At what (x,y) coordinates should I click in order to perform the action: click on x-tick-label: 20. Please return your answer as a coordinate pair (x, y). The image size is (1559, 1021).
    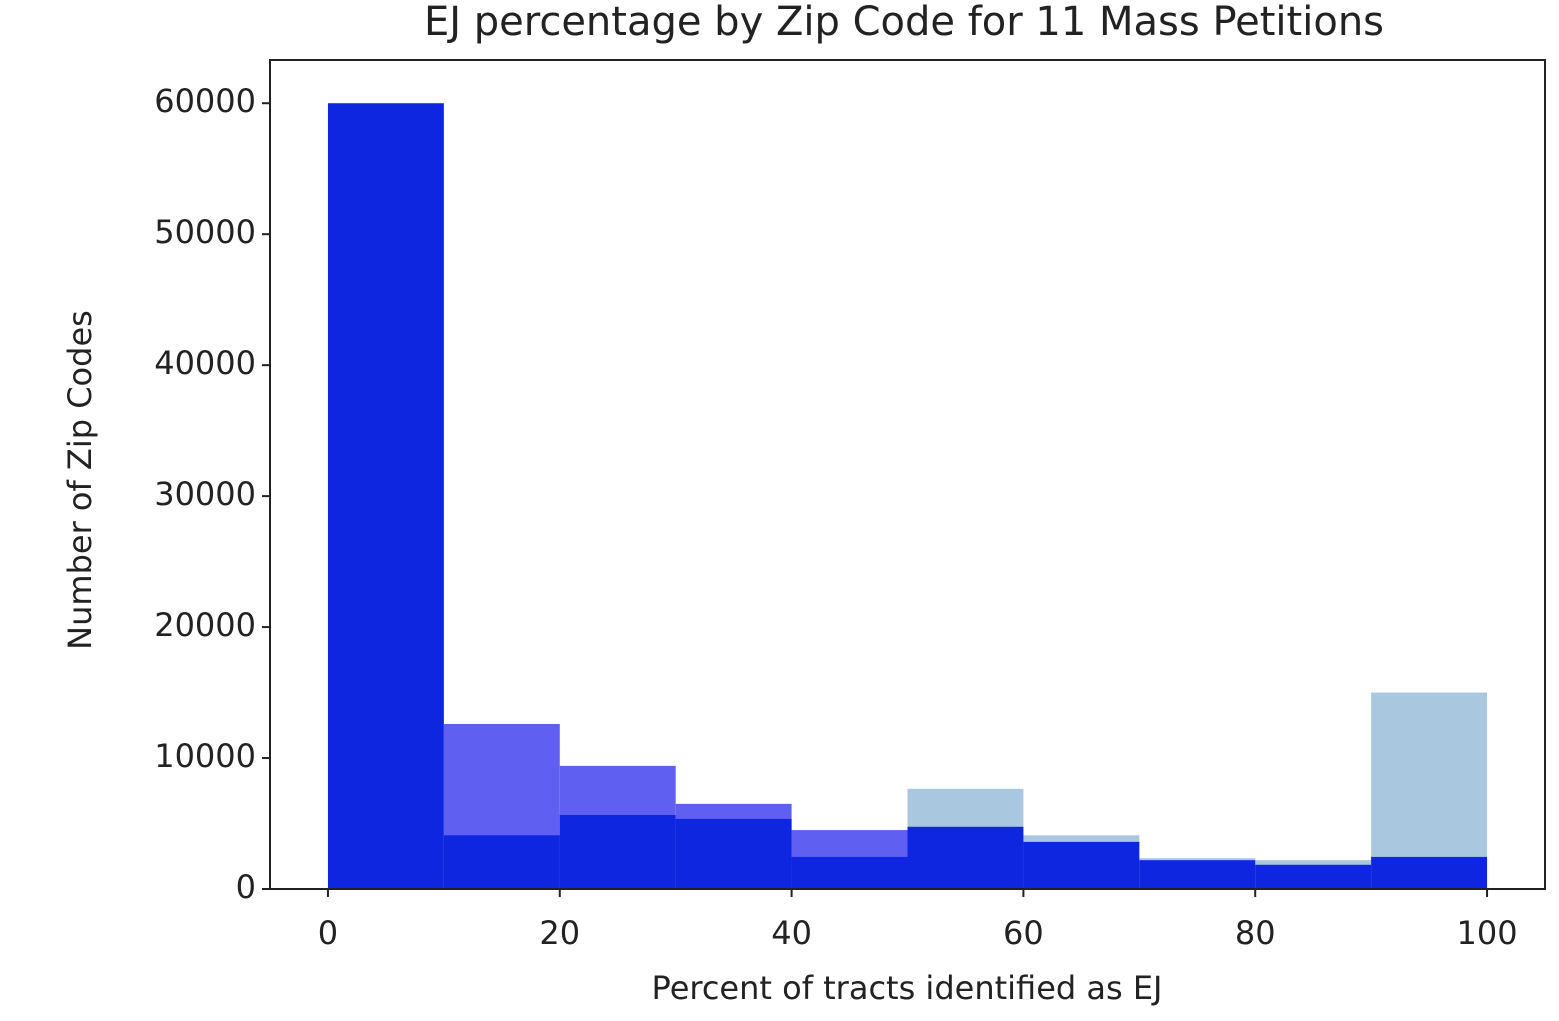
    Looking at the image, I should click on (559, 933).